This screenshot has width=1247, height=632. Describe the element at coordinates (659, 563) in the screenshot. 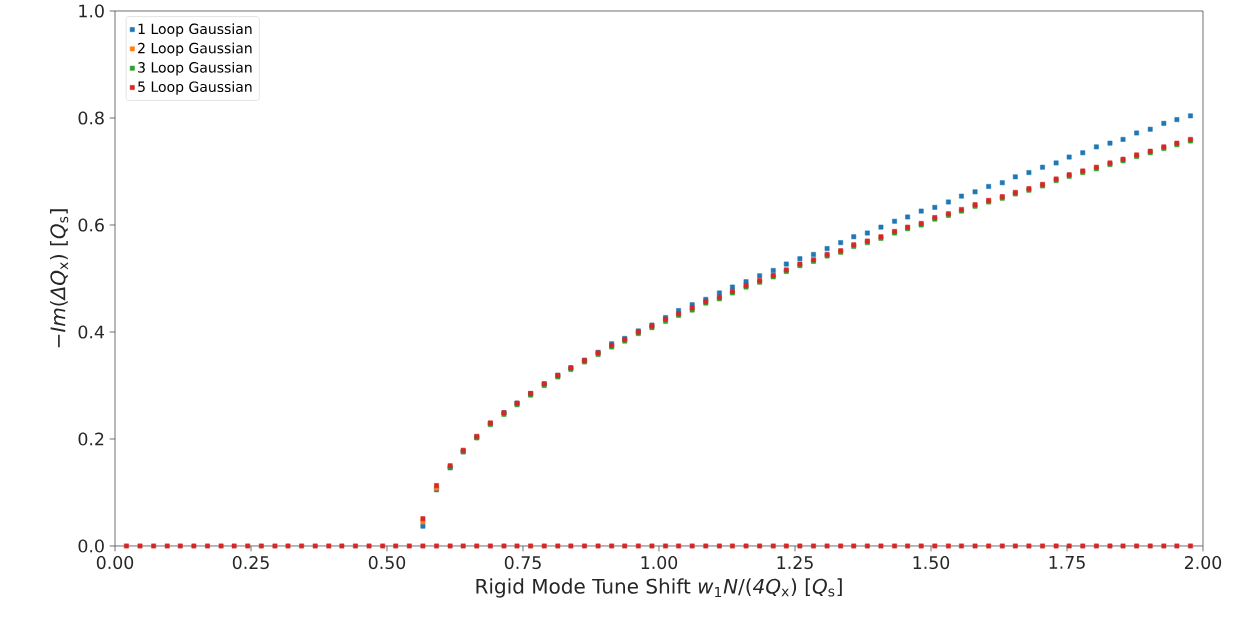

I see `x-tick-label: 1.00` at that location.